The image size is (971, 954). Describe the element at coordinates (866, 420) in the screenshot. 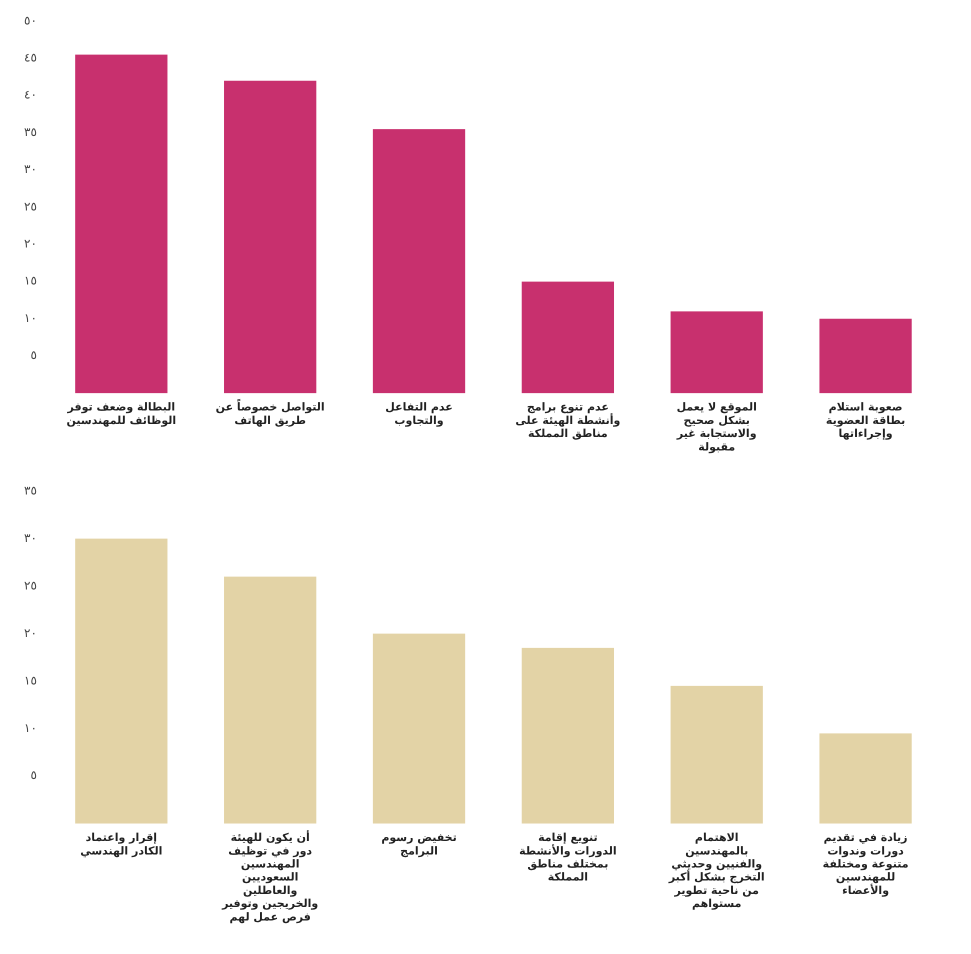

I see `x-tick-label: صعوبة استلام بطاقة العضوية وإجراءاتها` at that location.